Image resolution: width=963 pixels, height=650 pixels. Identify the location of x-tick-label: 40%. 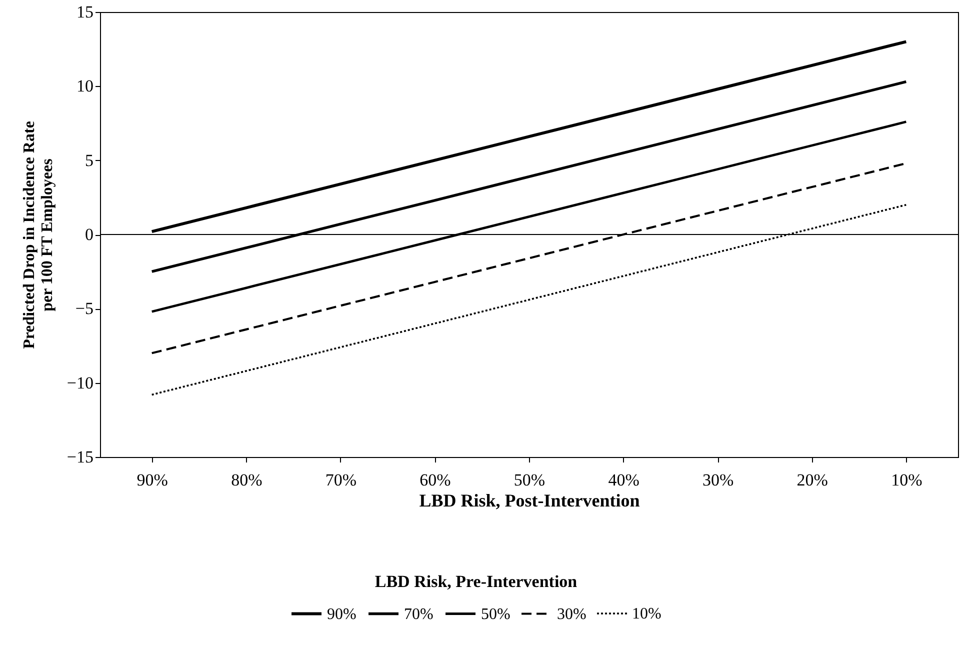
(624, 480).